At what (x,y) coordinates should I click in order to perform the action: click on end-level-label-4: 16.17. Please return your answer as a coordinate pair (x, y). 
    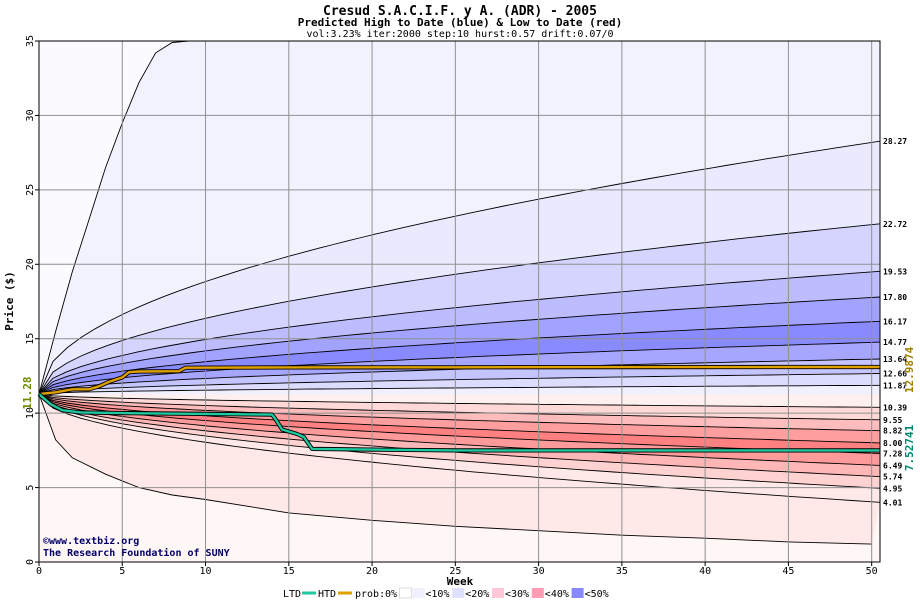
    Looking at the image, I should click on (895, 321).